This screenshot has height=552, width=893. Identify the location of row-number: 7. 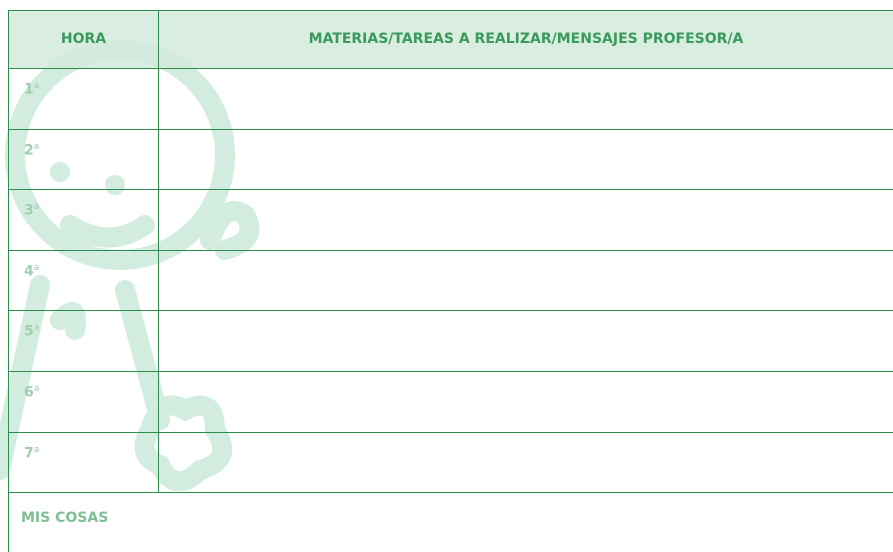
(29, 453).